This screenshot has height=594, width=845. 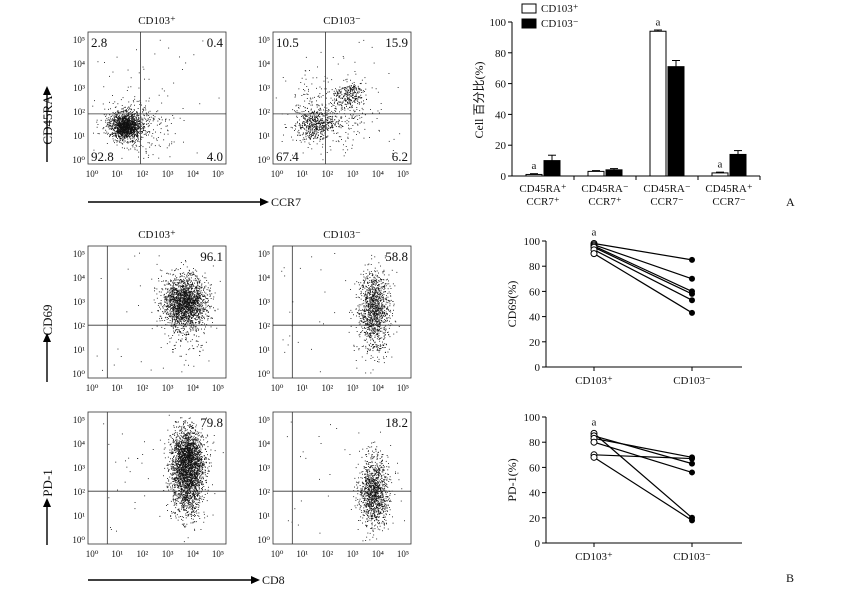 I want to click on quadrant-value-upper-right: 18.2, so click(x=396, y=422).